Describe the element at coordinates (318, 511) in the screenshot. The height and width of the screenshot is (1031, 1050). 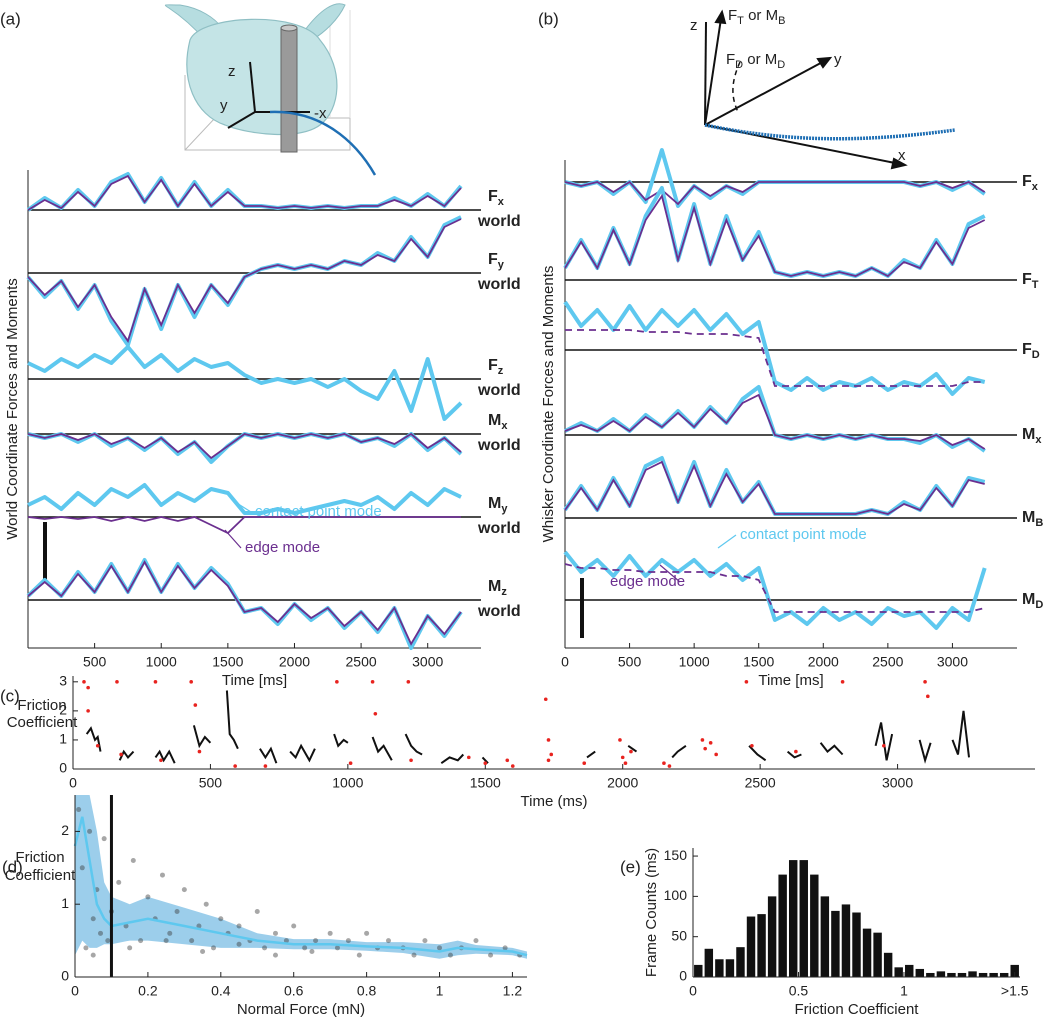
I see `annotation: contact point mode` at that location.